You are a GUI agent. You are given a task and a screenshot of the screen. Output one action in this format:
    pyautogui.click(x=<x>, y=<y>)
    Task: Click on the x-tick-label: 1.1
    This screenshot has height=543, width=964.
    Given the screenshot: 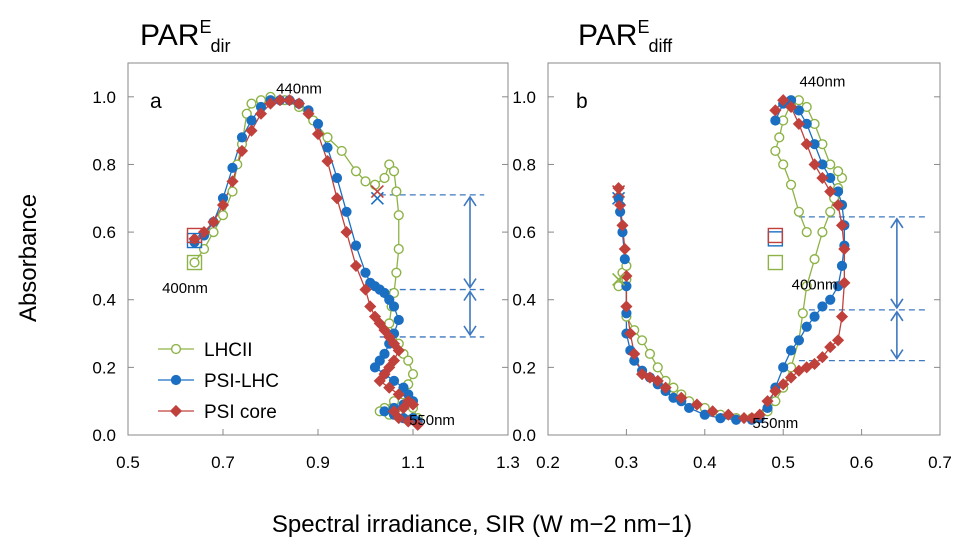 What is the action you would take?
    pyautogui.click(x=413, y=462)
    